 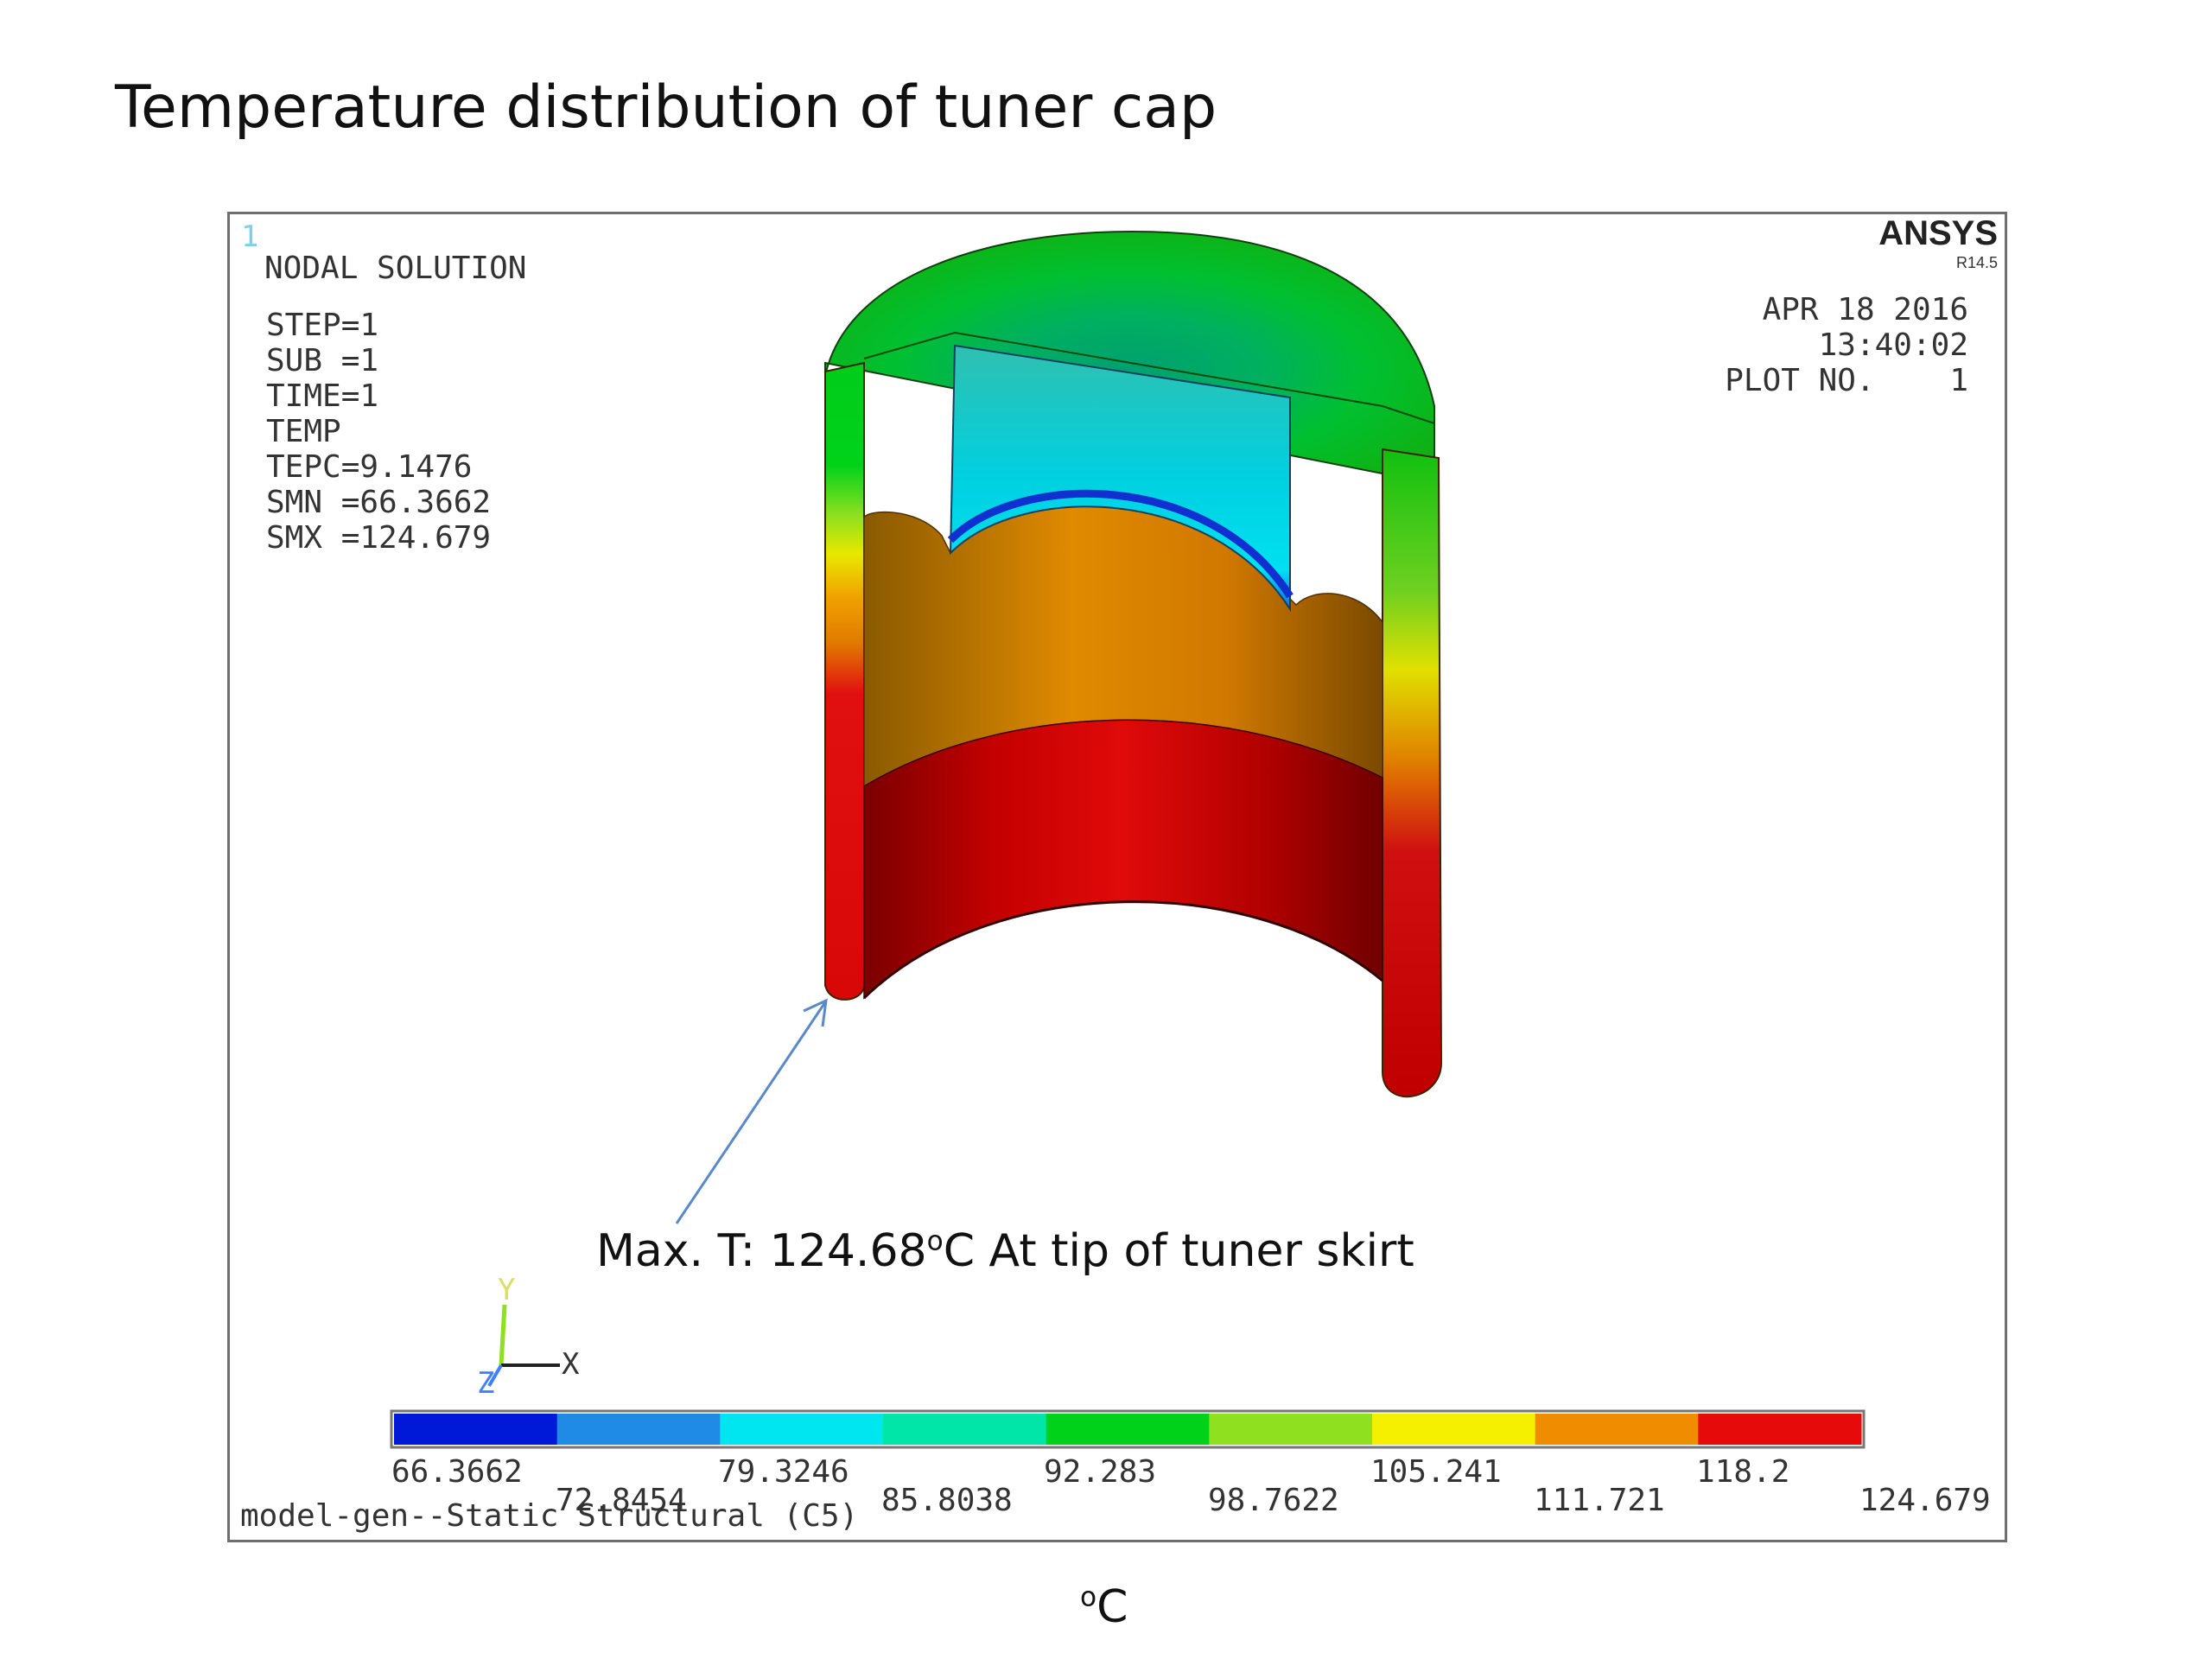 I want to click on cap-left-wall, so click(x=844, y=681).